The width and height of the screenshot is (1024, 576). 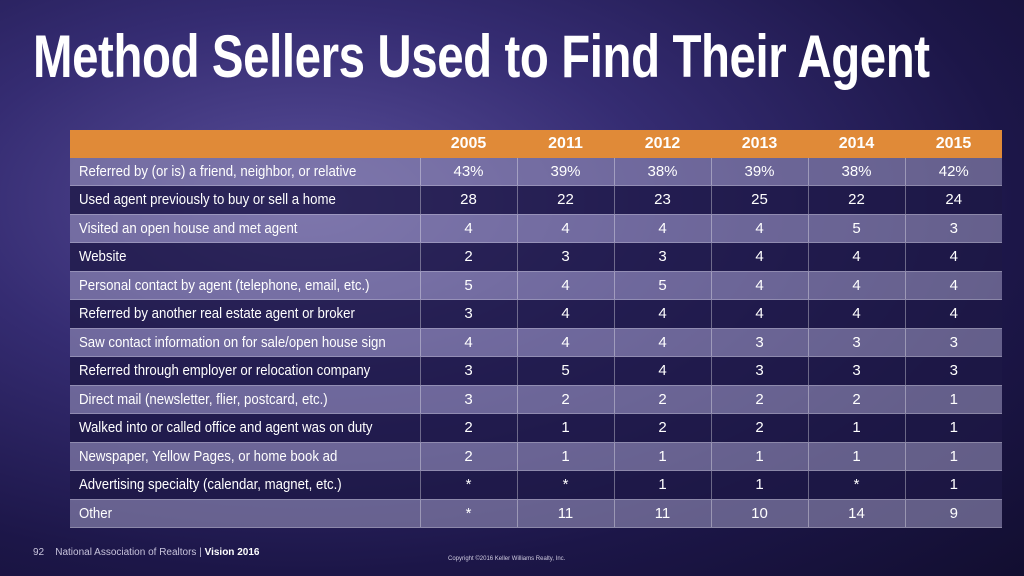 I want to click on column-header: 2005, so click(x=468, y=144).